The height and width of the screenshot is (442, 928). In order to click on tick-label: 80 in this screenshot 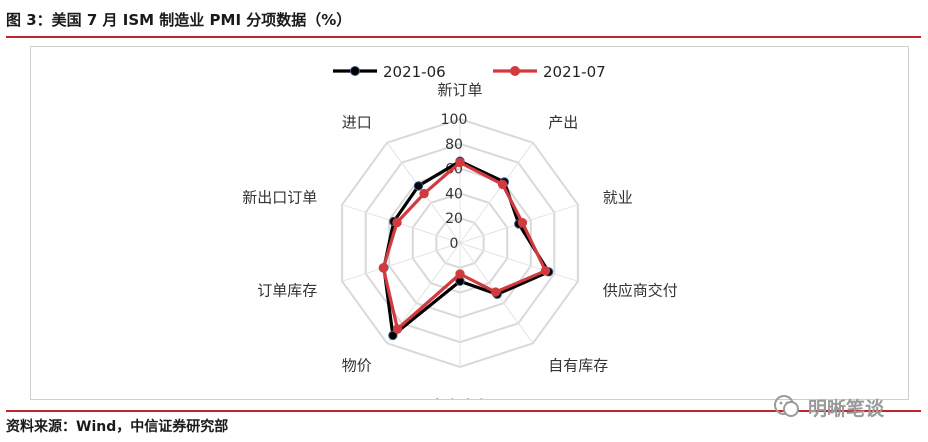, I will do `click(454, 145)`.